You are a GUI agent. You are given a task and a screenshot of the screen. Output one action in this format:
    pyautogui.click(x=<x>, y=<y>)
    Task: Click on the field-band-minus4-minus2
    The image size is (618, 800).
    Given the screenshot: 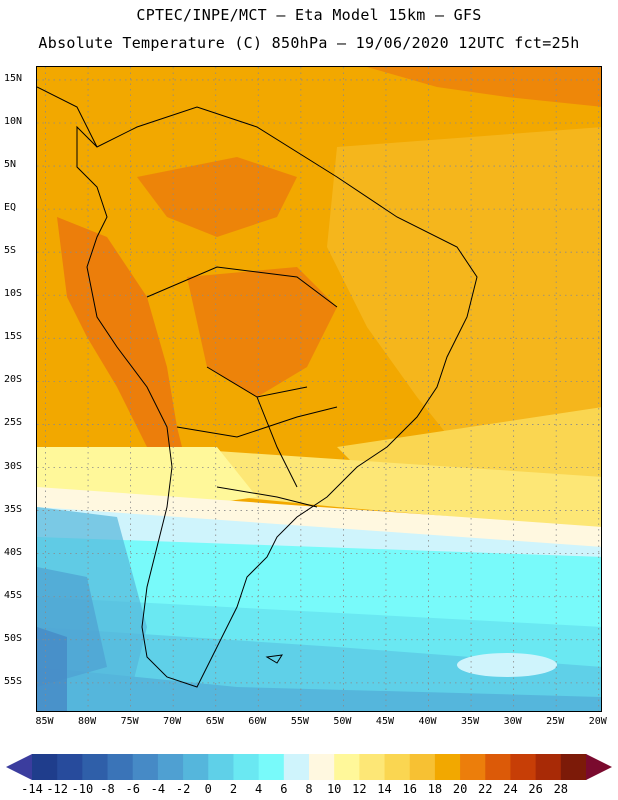 What is the action you would take?
    pyautogui.click(x=319, y=689)
    